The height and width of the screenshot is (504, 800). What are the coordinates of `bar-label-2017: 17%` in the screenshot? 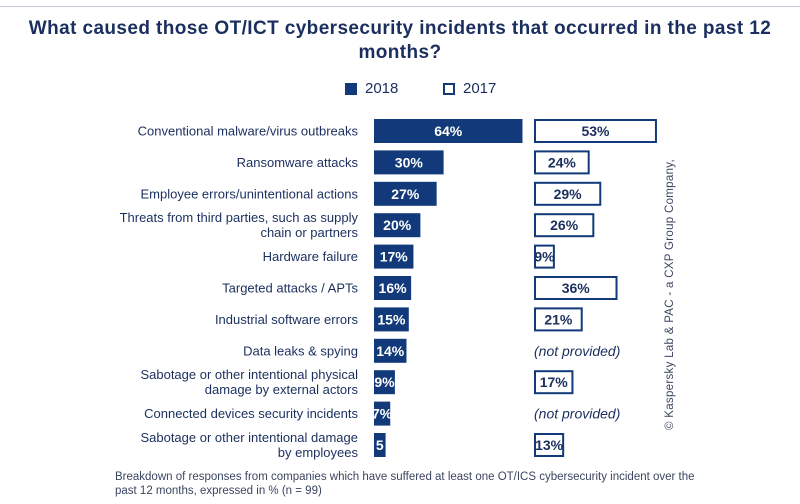 It's located at (554, 382).